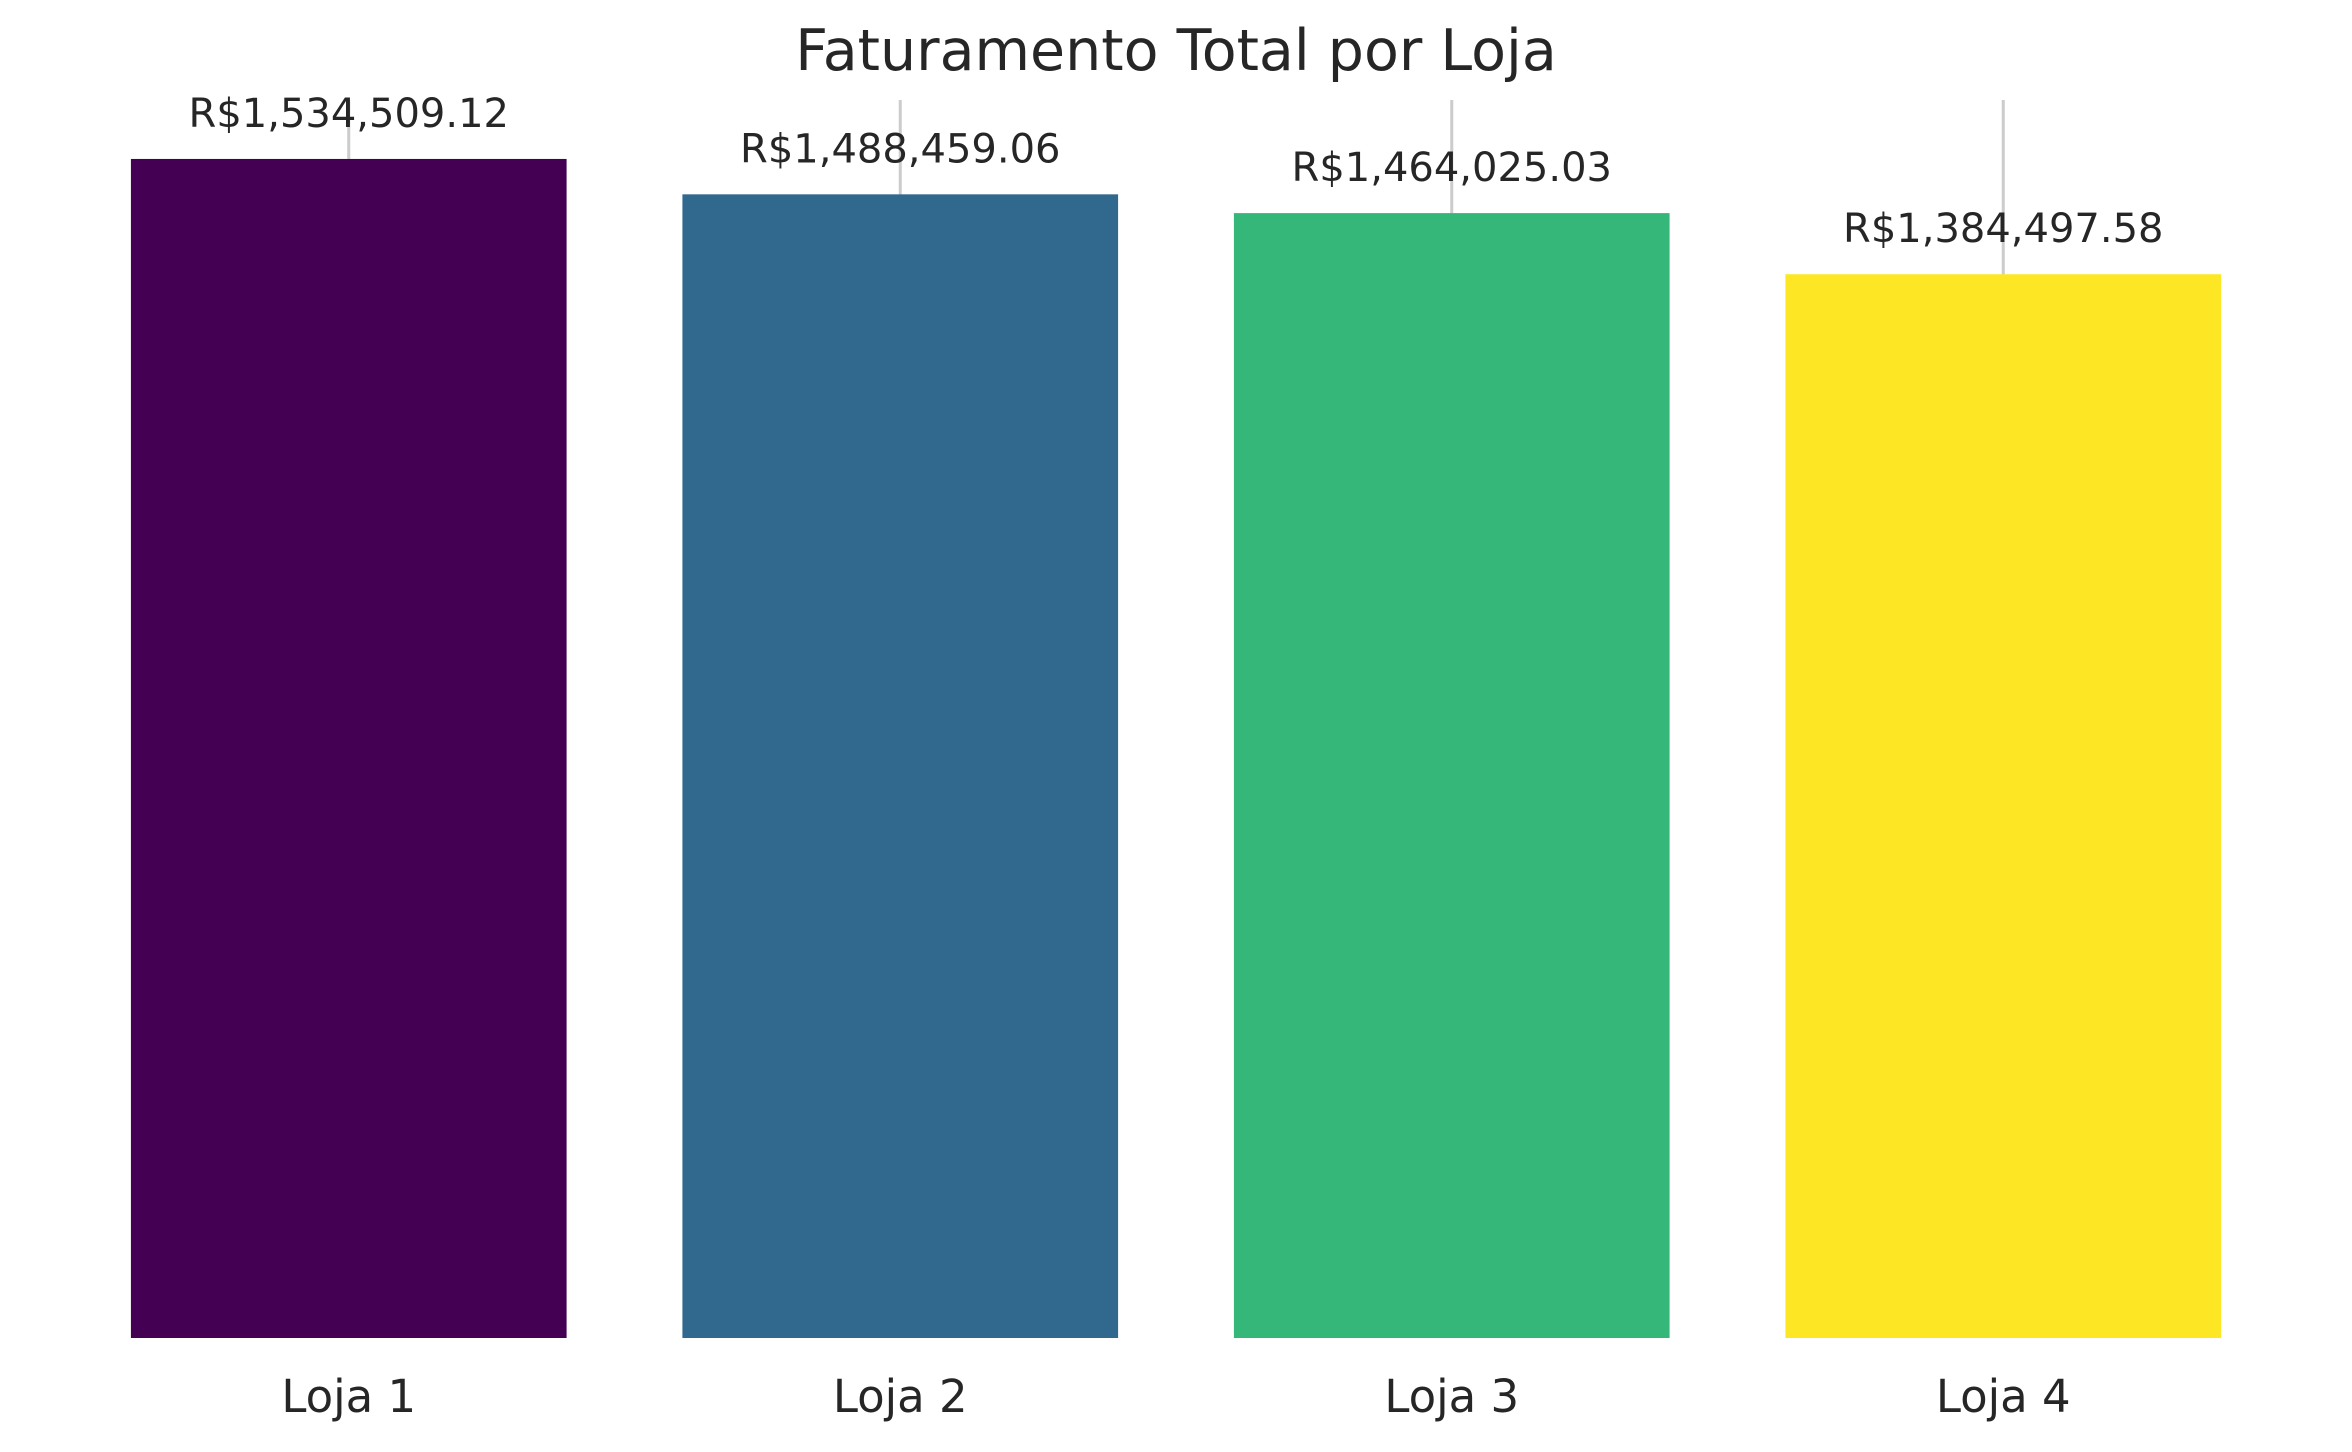  What do you see at coordinates (1176, 51) in the screenshot?
I see `chart-title: Faturamento Total por Loja` at bounding box center [1176, 51].